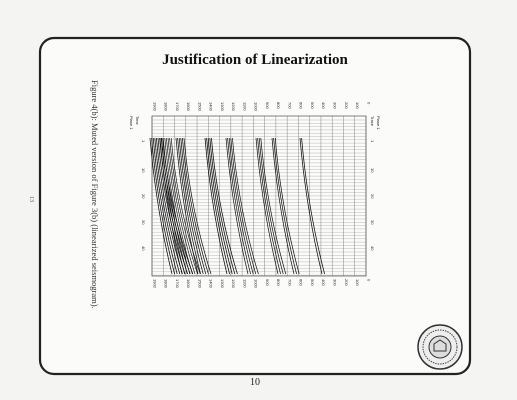  Describe the element at coordinates (372, 121) in the screenshot. I see `trace-axis-title: Trace` at that location.